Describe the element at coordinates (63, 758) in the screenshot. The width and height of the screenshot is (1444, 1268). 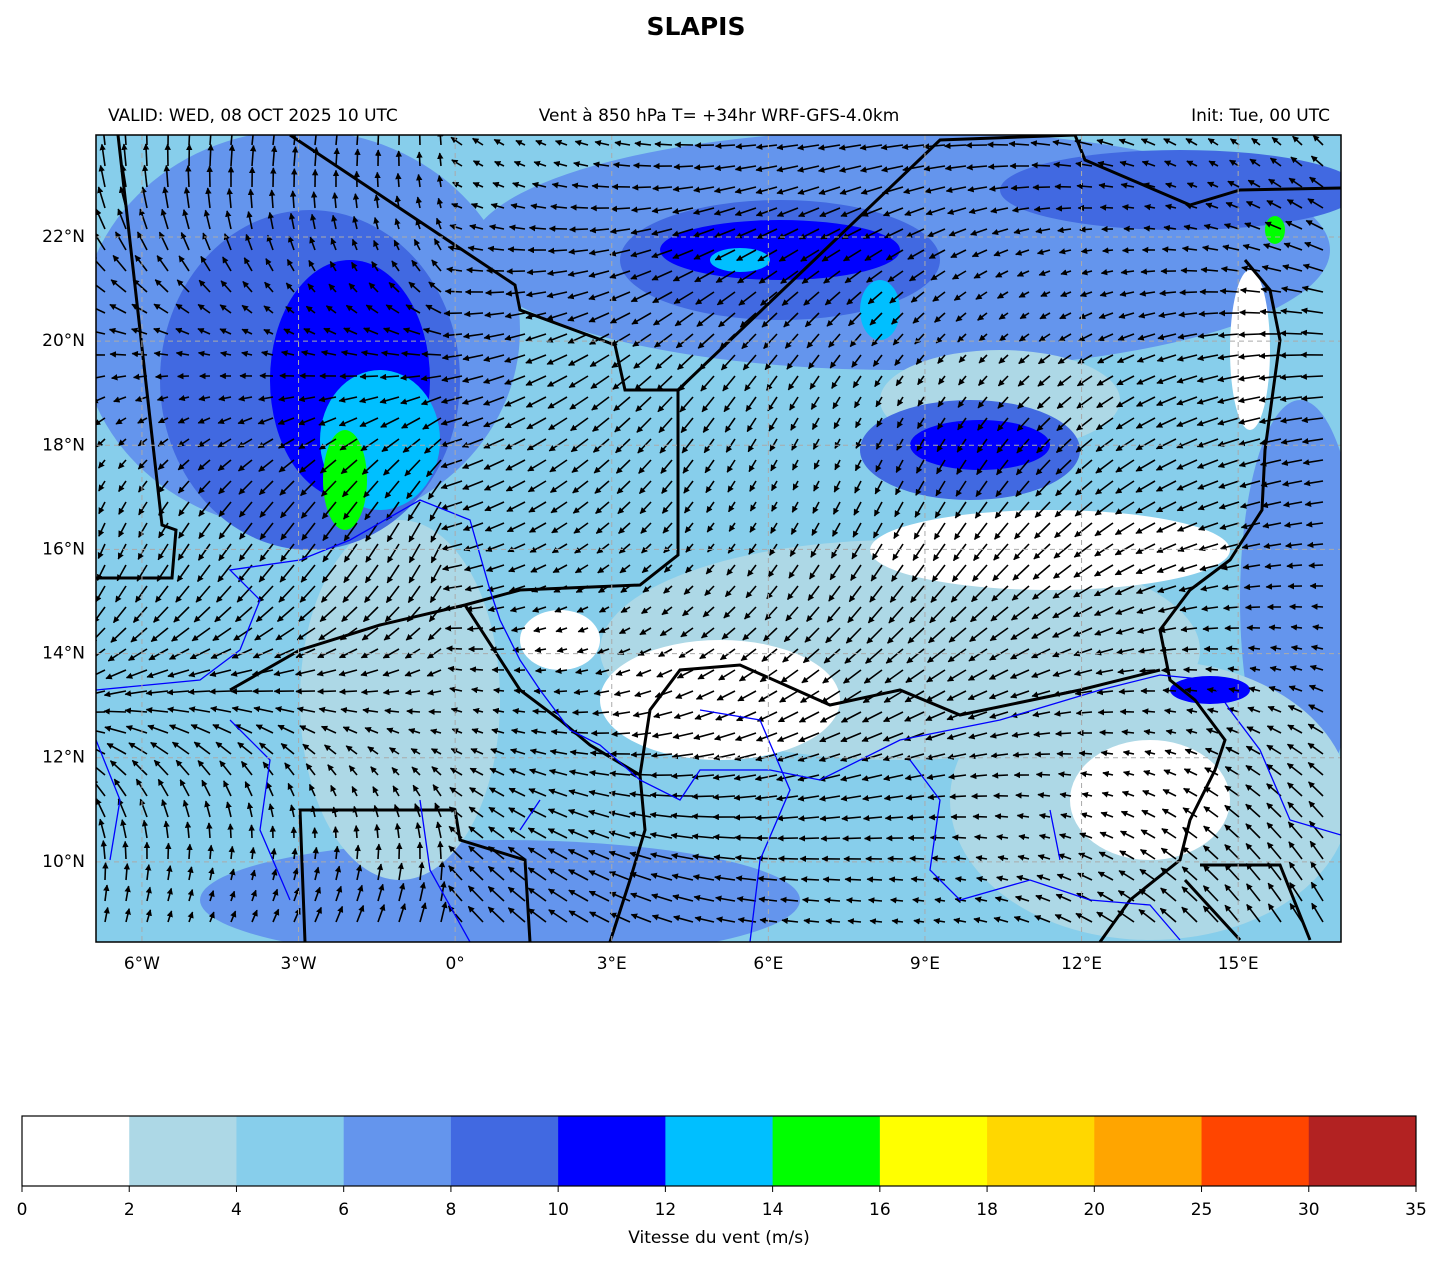
I see `y-tick-label: 12°N` at that location.